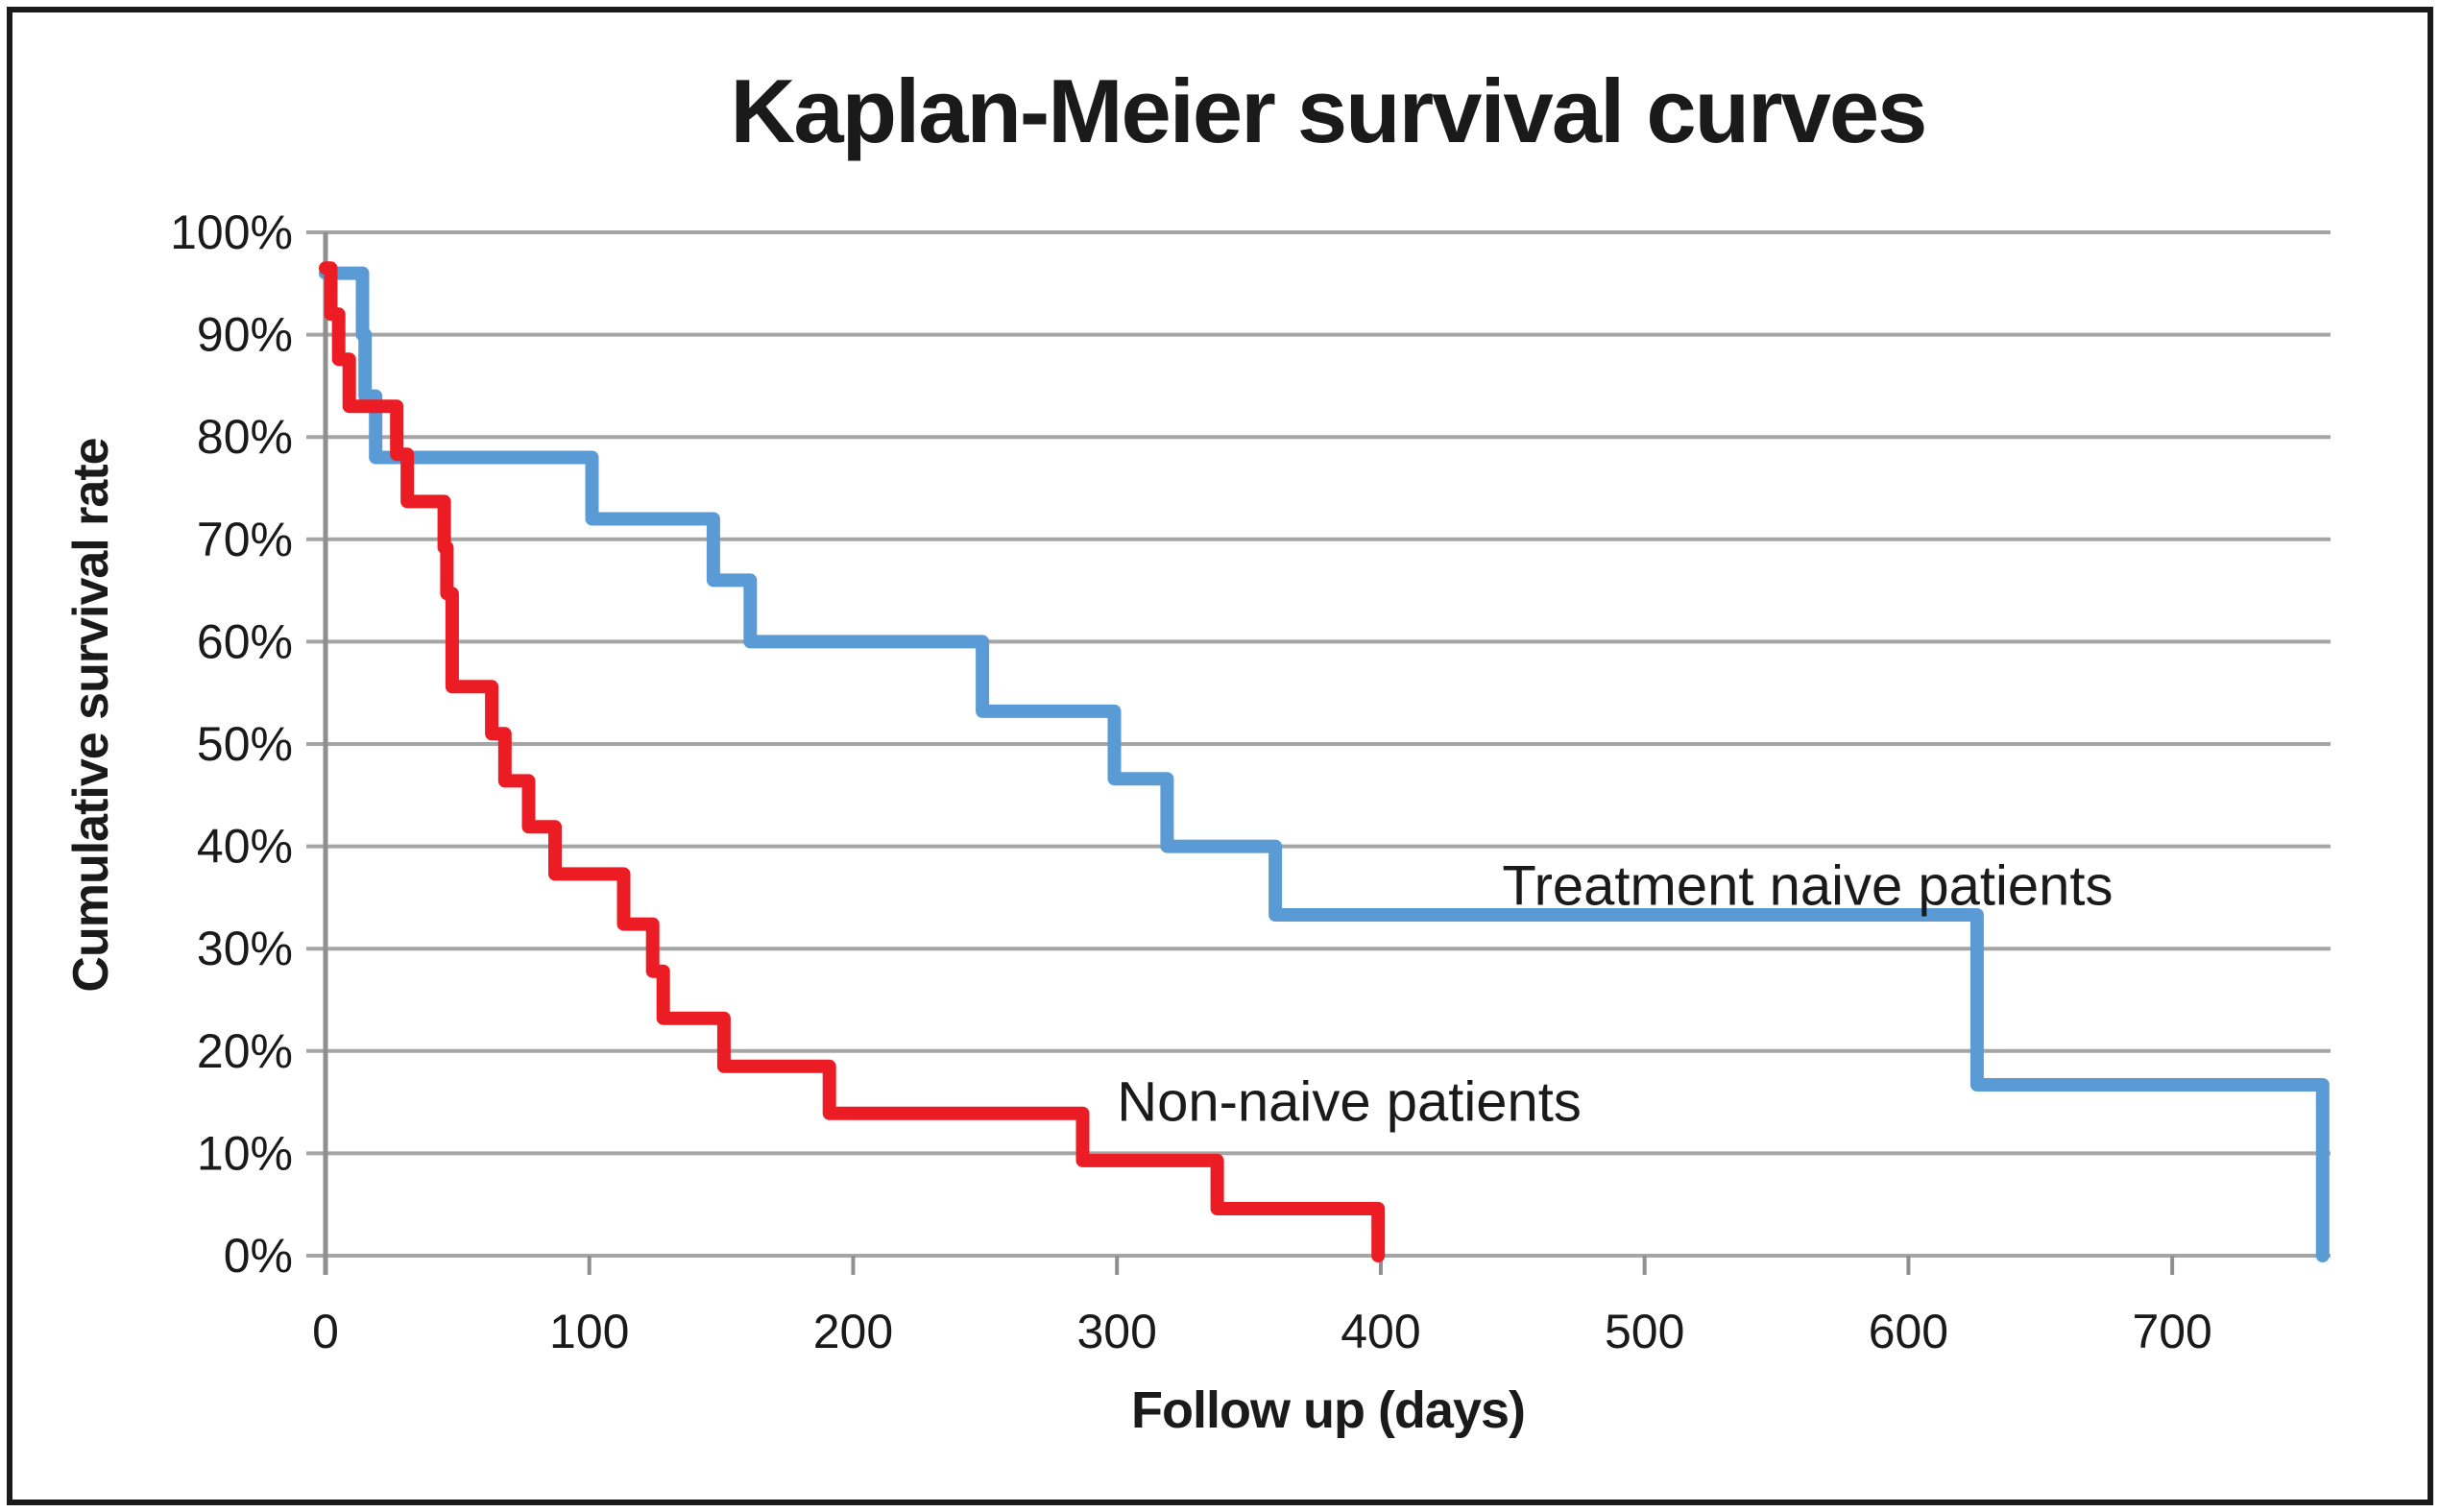  I want to click on x-tick-label-700: 700, so click(2171, 1331).